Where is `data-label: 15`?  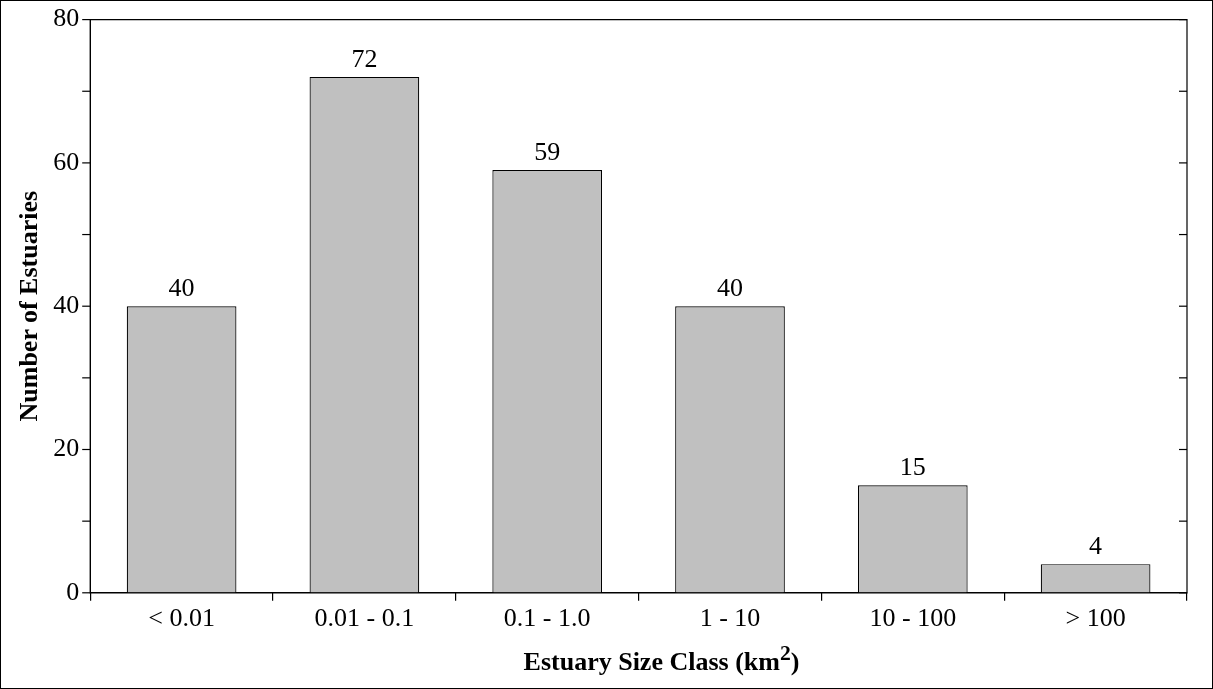 data-label: 15 is located at coordinates (912, 467).